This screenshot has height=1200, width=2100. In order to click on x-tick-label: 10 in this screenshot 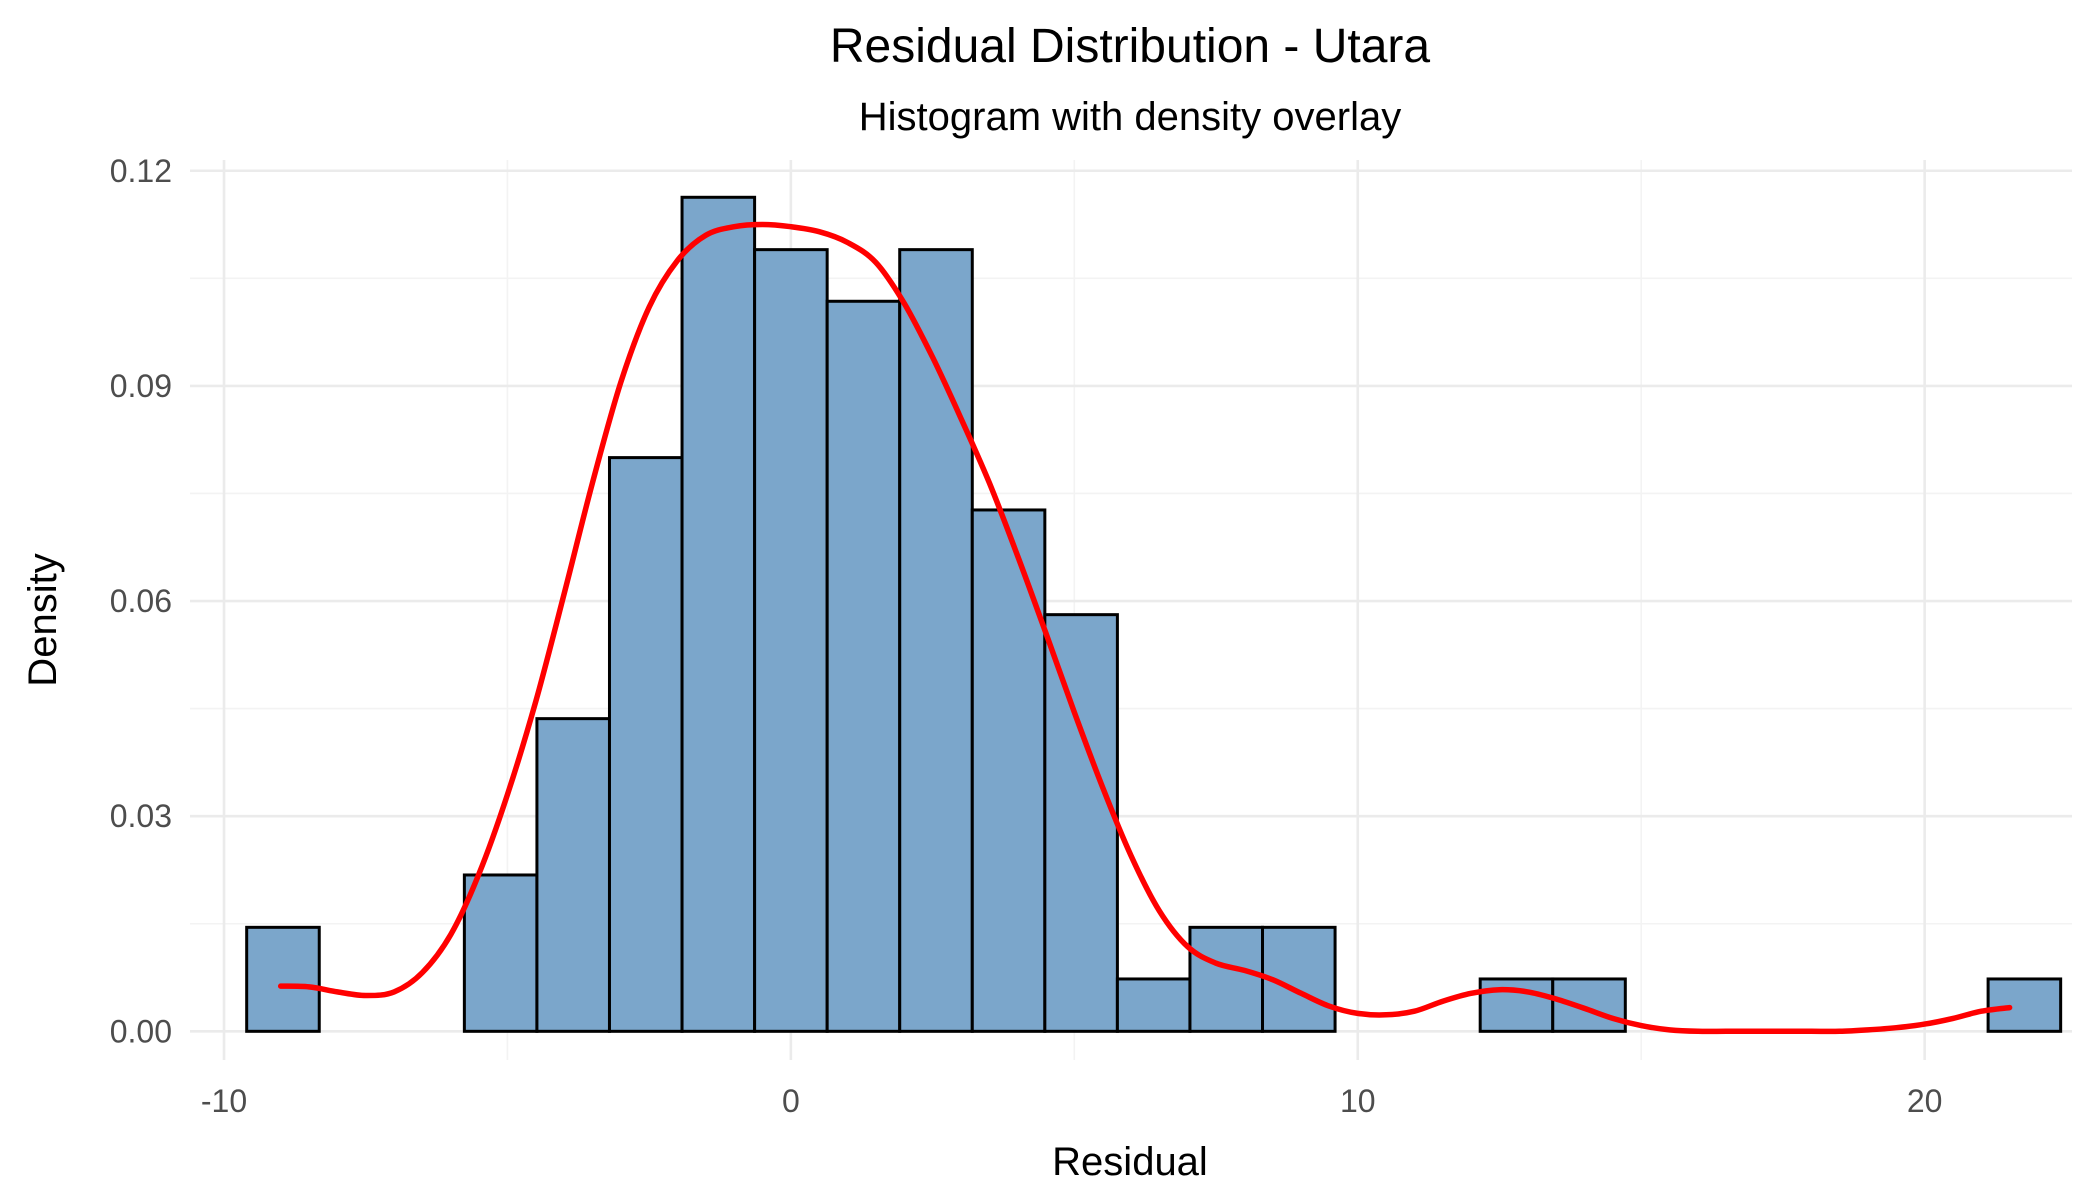, I will do `click(1358, 1101)`.